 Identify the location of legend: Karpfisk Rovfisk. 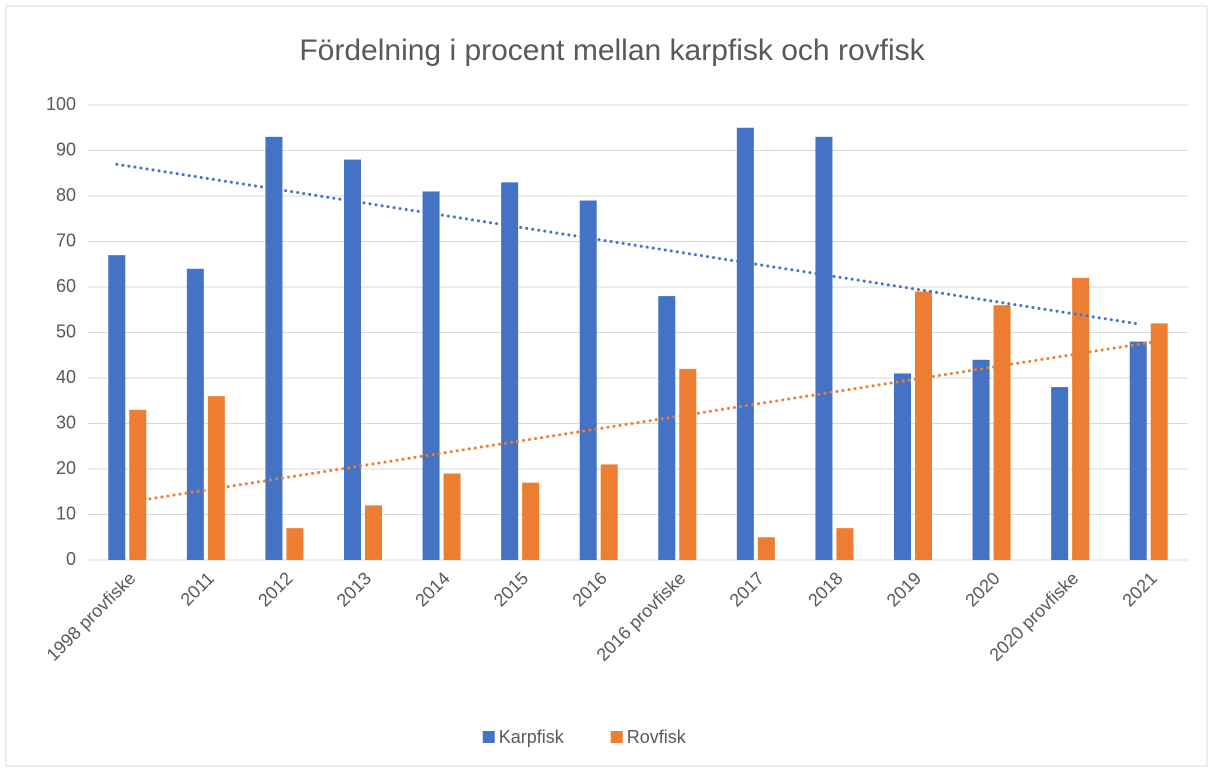
(584, 737).